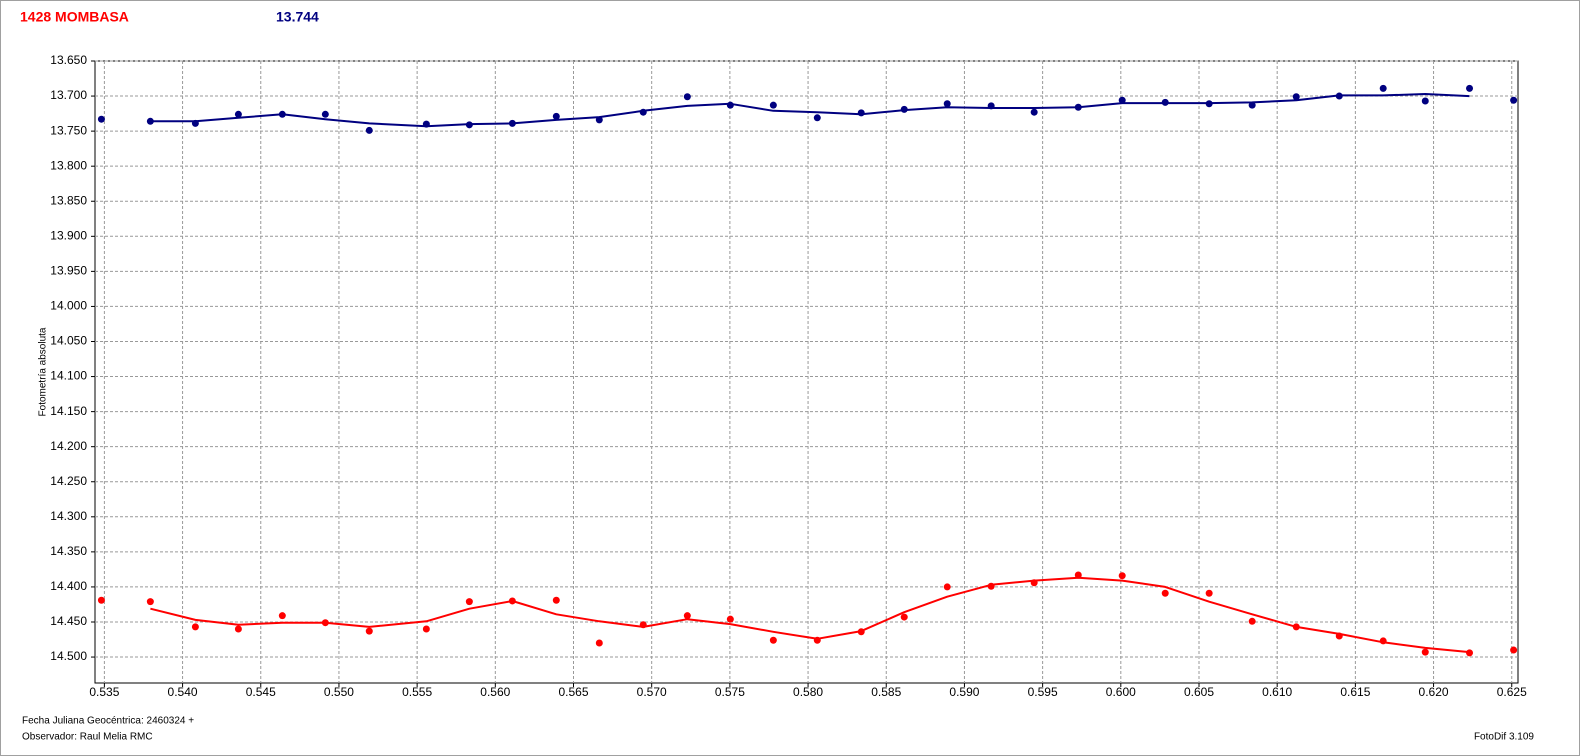 The image size is (1580, 756). What do you see at coordinates (1043, 692) in the screenshot?
I see `x-tick-label: 0.595` at bounding box center [1043, 692].